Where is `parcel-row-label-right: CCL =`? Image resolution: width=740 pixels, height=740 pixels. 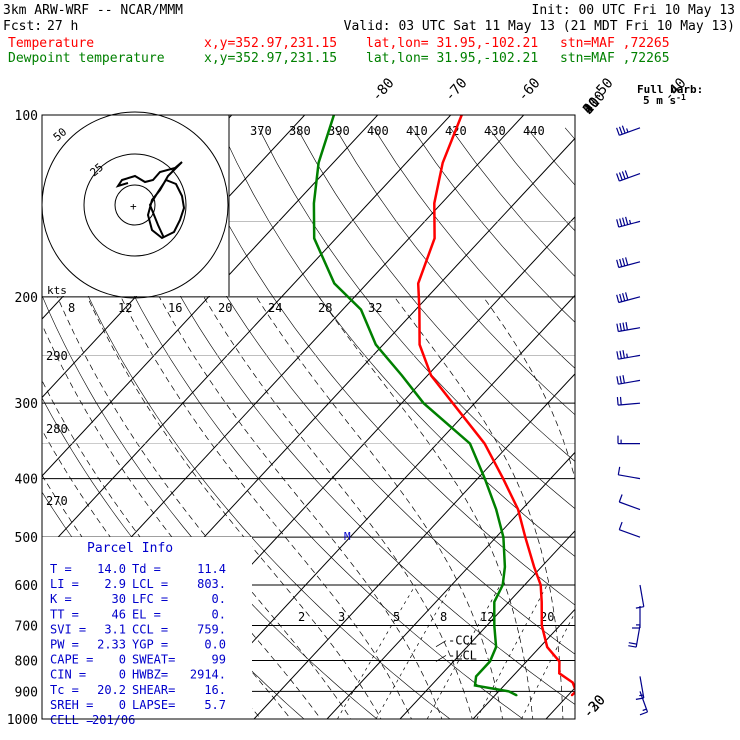
parcel-row-label-right: CCL = is located at coordinates (150, 629).